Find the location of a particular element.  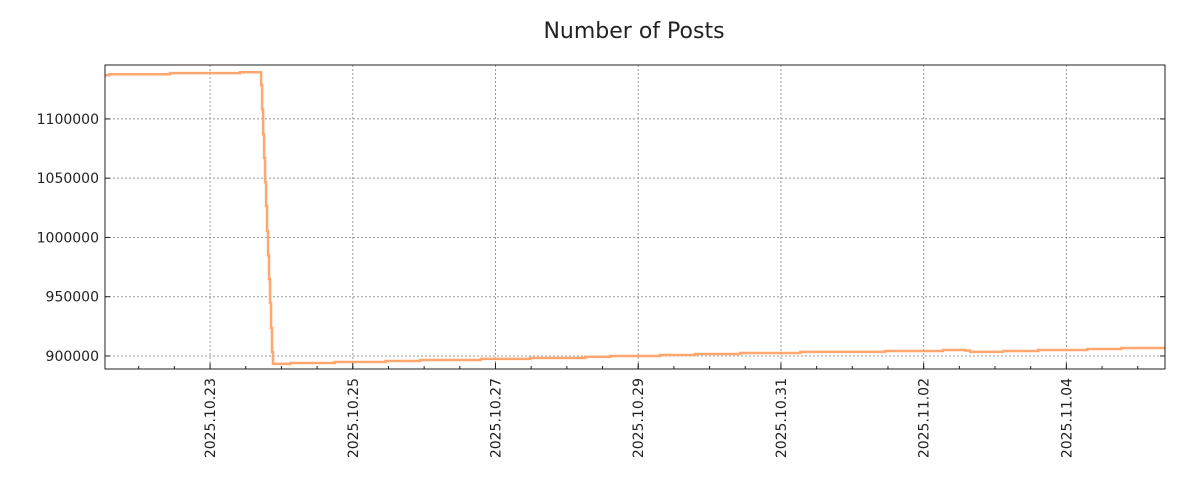

y-tick-label: 1100000 is located at coordinates (68, 120).